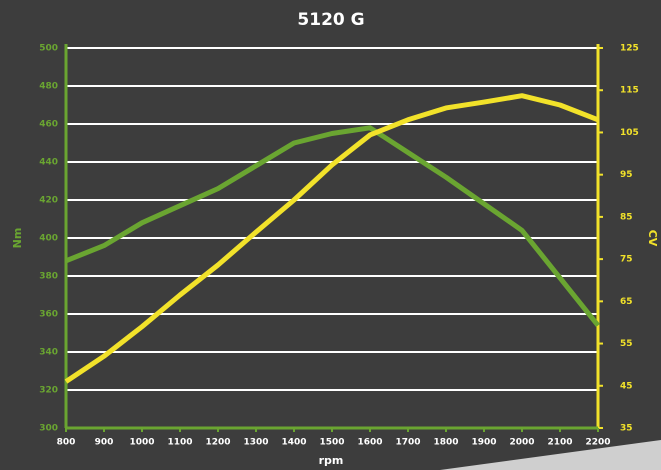  Describe the element at coordinates (559, 443) in the screenshot. I see `x-tick-label: 2100` at that location.